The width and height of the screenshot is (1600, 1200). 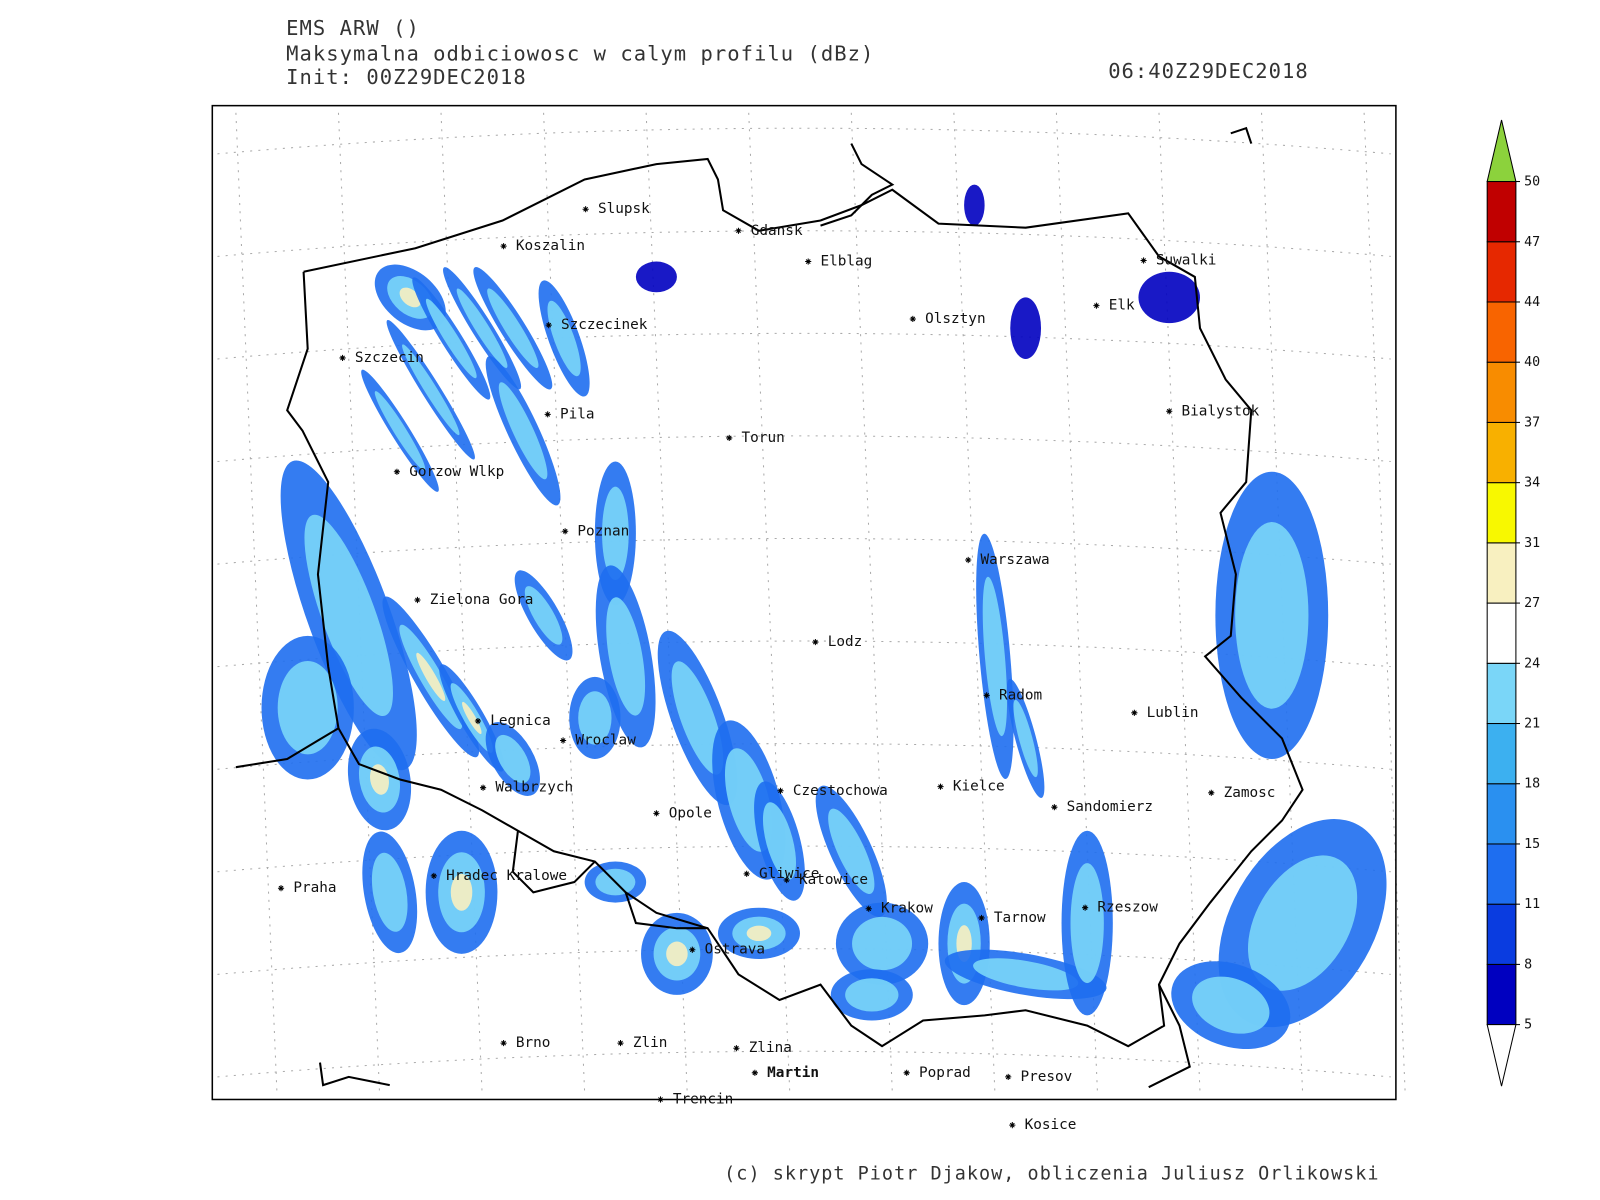 What do you see at coordinates (1528, 1025) in the screenshot?
I see `colorbar-label: 5` at bounding box center [1528, 1025].